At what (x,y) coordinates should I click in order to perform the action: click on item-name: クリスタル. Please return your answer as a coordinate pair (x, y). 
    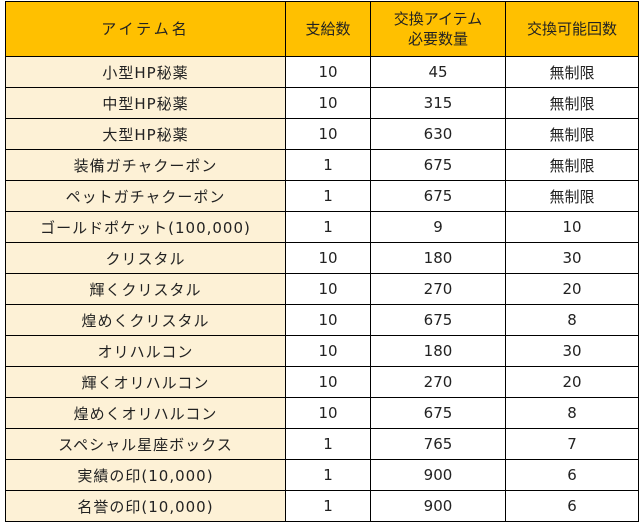
    Looking at the image, I should click on (145, 258).